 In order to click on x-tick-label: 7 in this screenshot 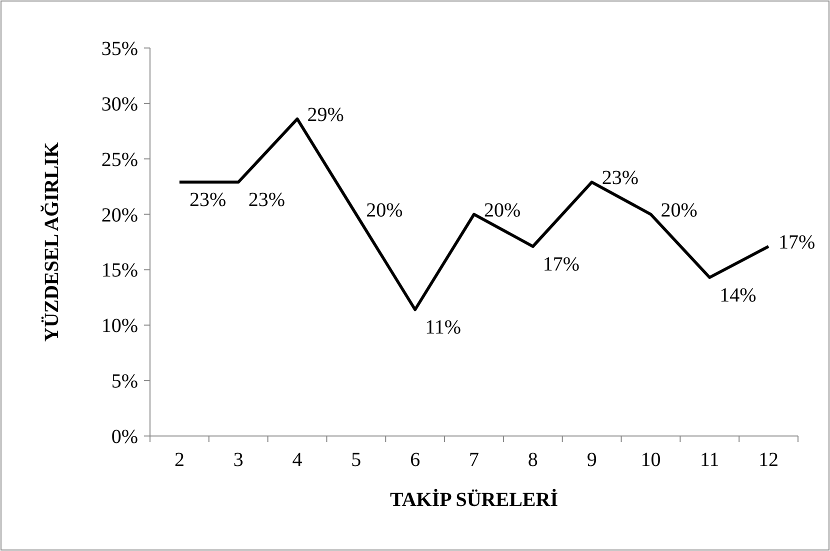, I will do `click(474, 460)`.